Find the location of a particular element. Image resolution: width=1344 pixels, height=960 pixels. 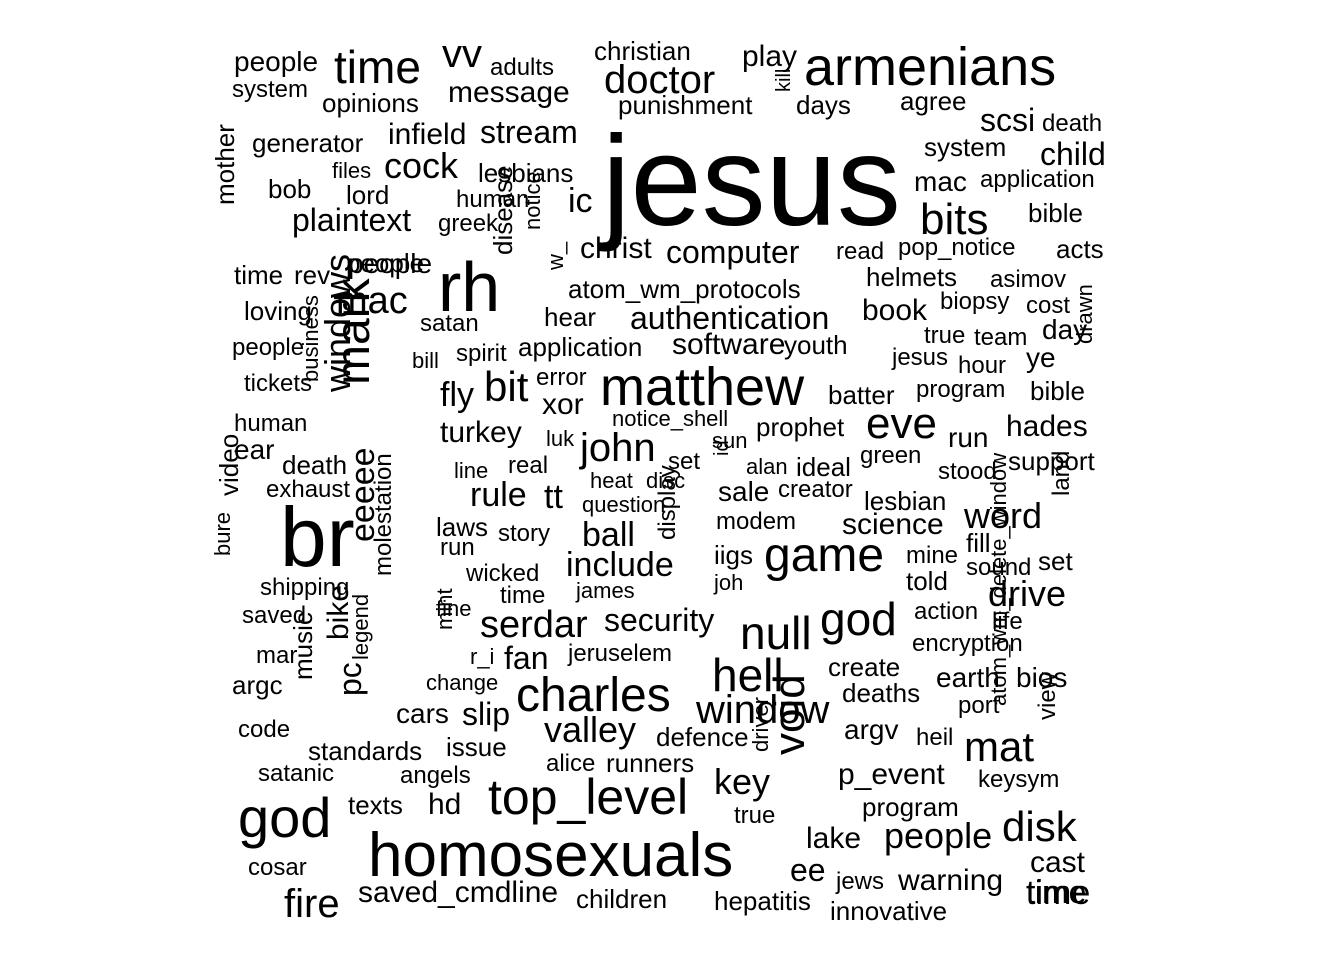

cloud-word: program is located at coordinates (910, 807).